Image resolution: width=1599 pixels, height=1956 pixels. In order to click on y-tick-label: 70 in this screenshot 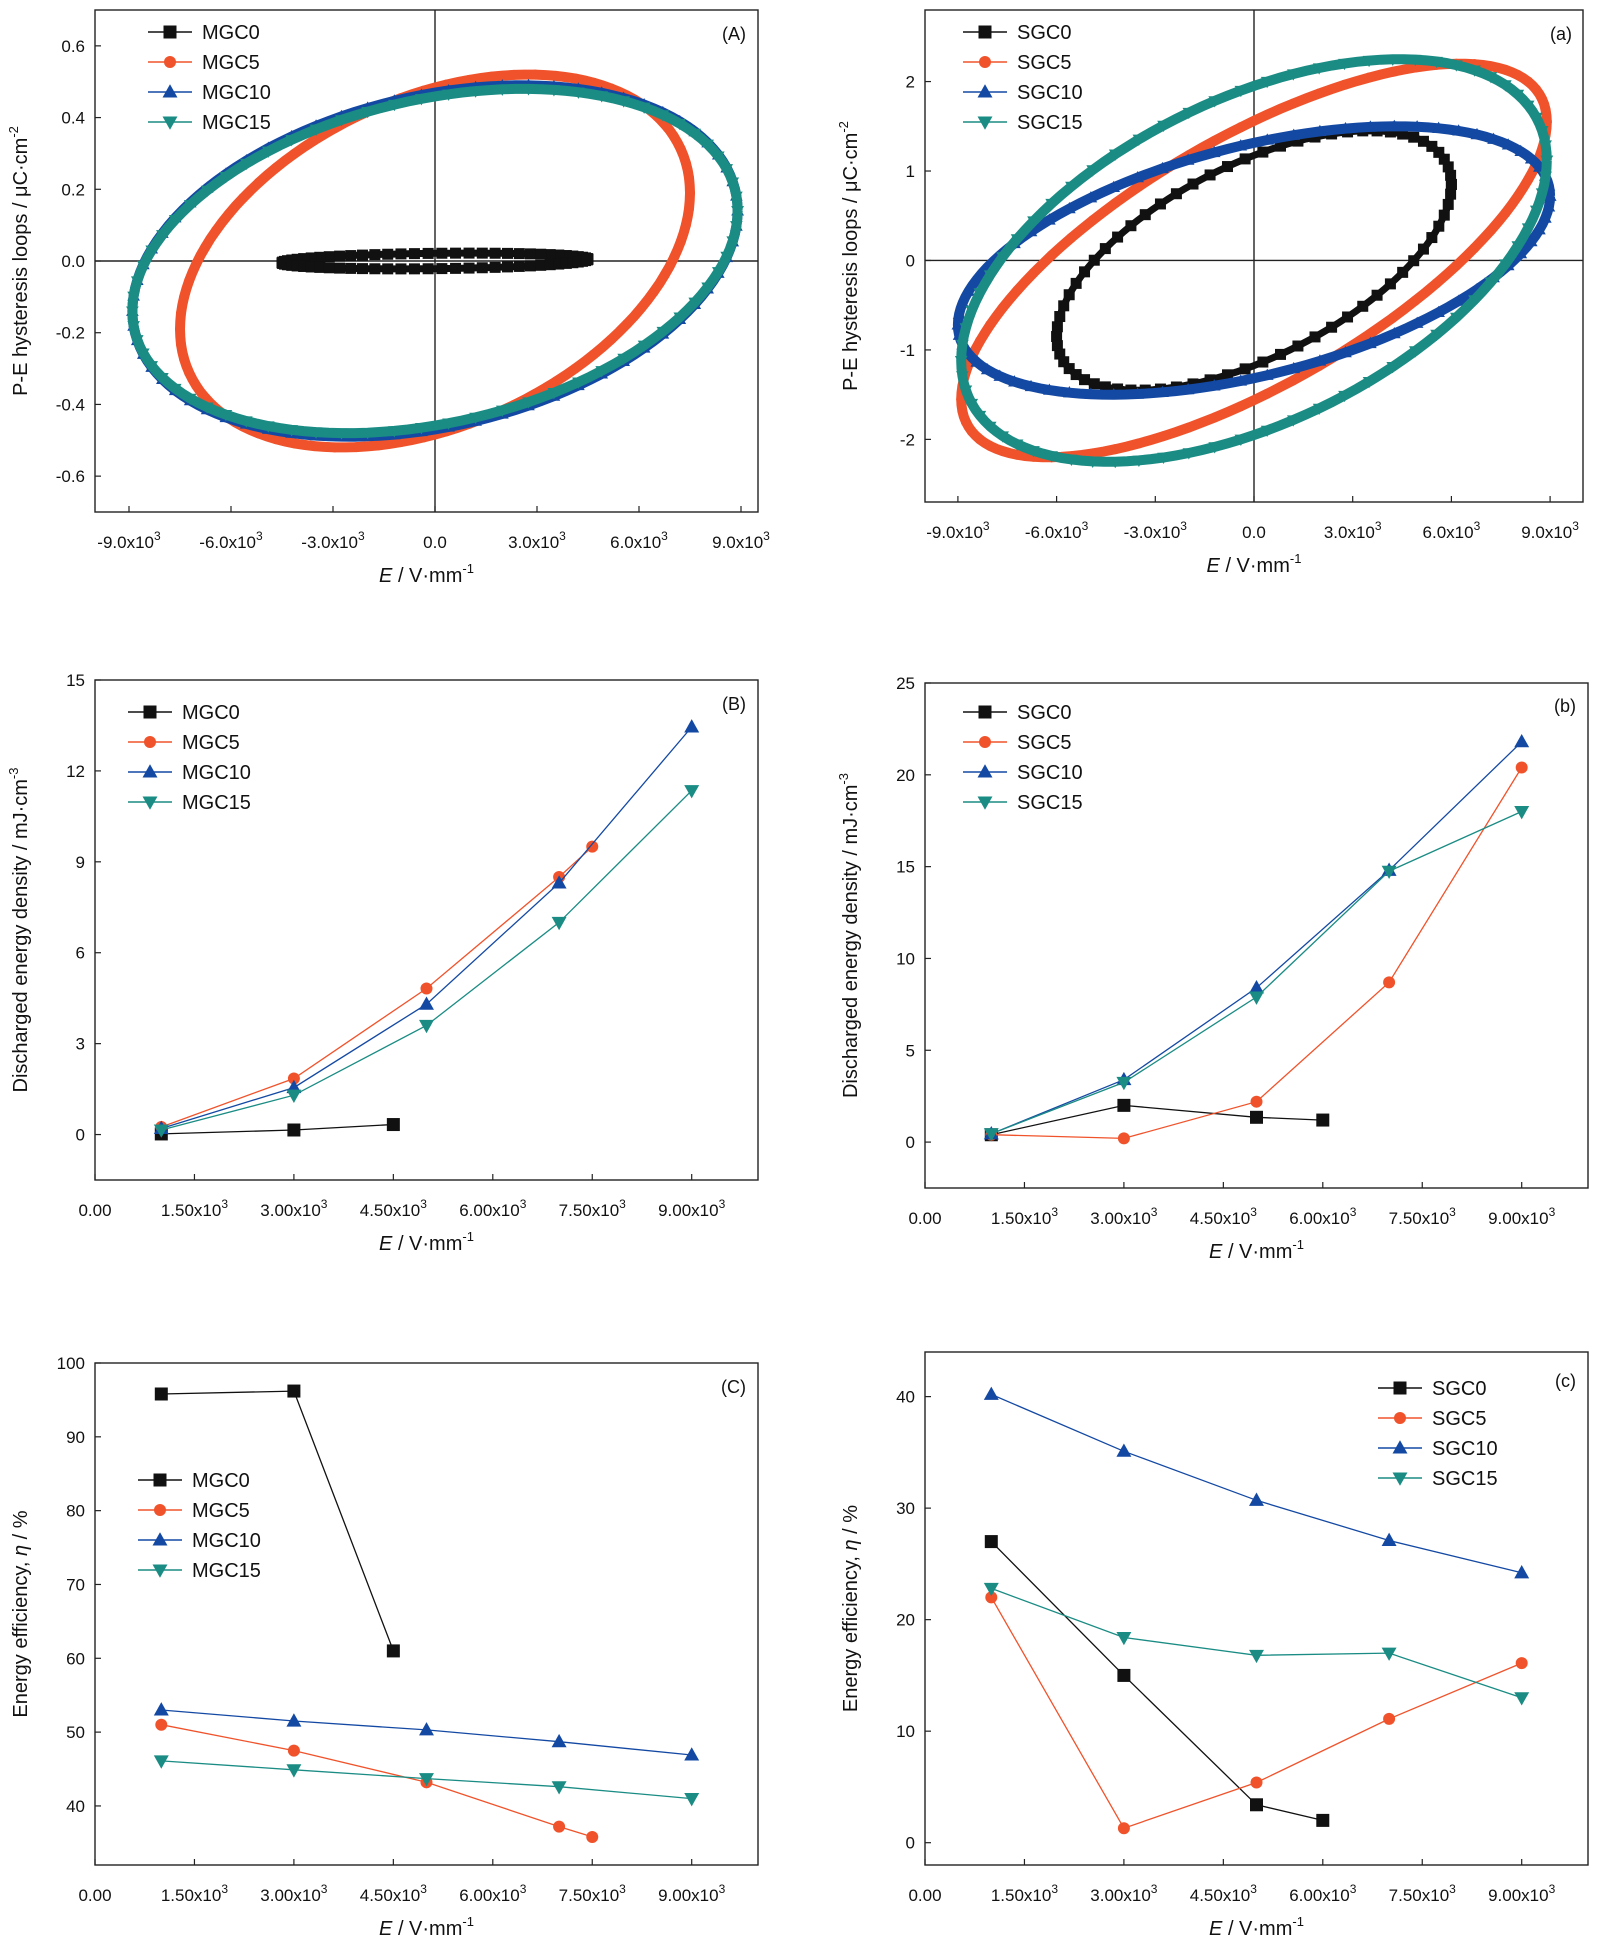, I will do `click(75, 1584)`.